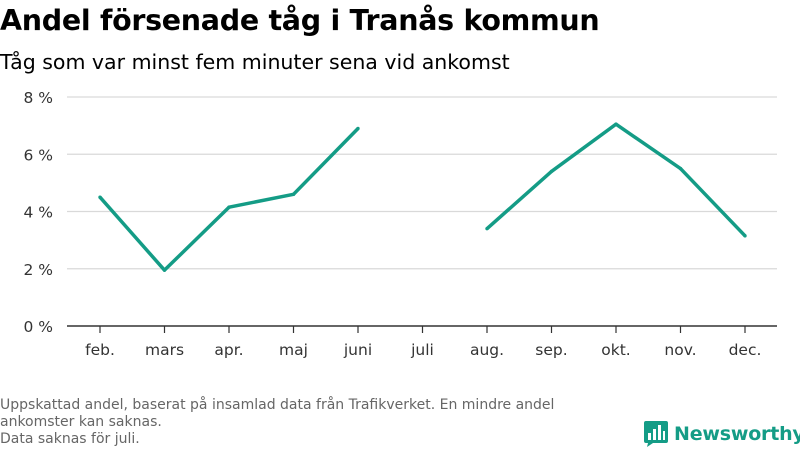 Image resolution: width=800 pixels, height=450 pixels. I want to click on x-tick-label: feb., so click(100, 350).